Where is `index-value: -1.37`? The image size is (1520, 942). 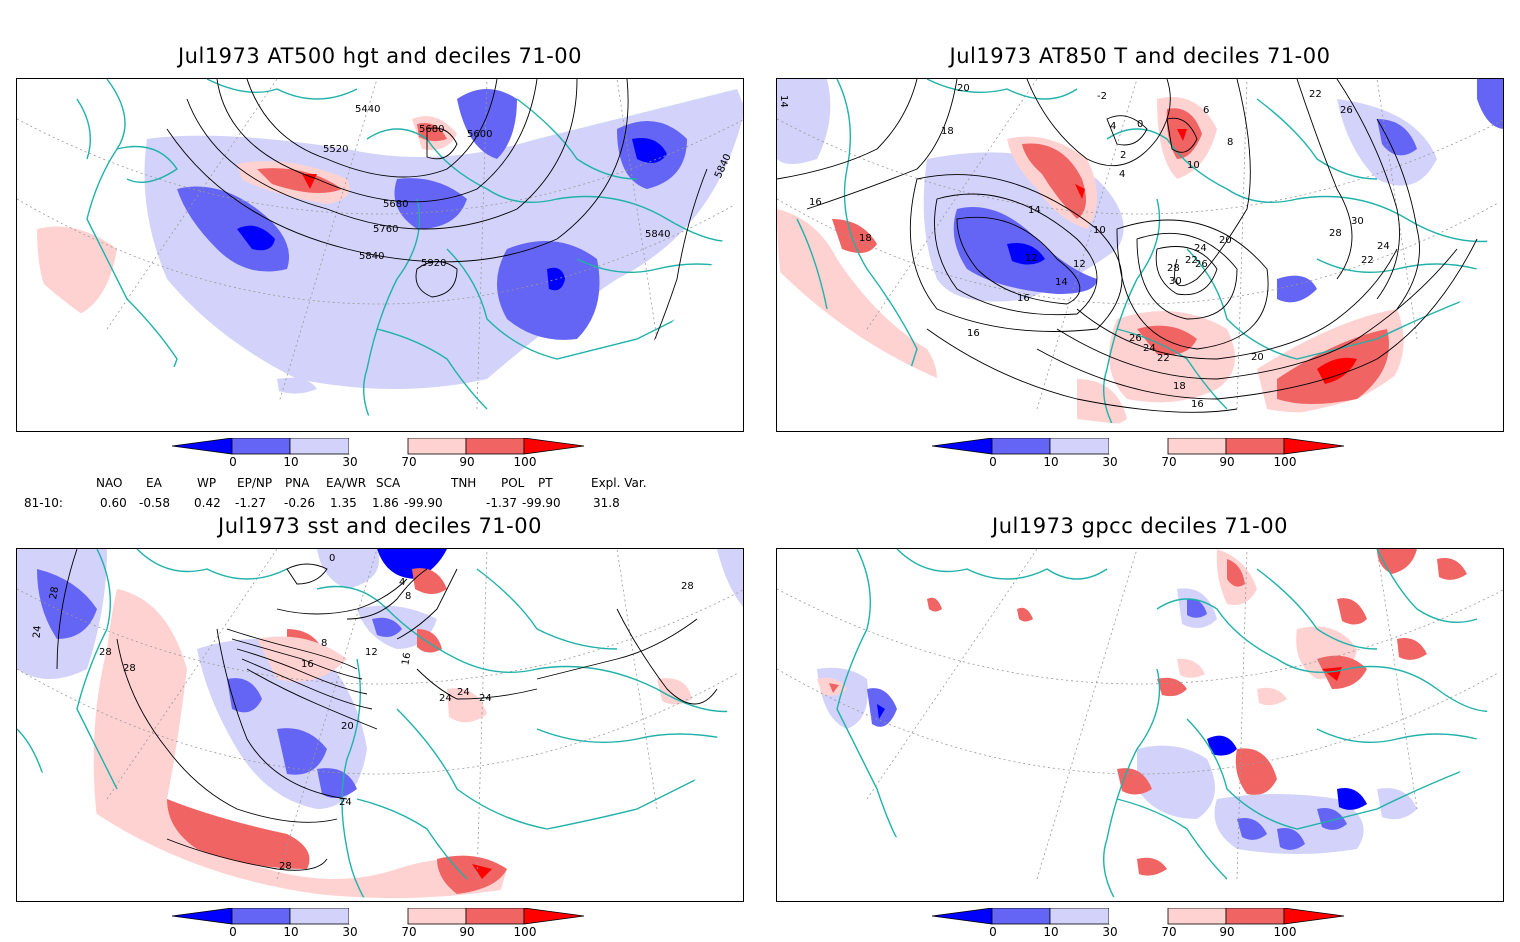
index-value: -1.37 is located at coordinates (502, 503).